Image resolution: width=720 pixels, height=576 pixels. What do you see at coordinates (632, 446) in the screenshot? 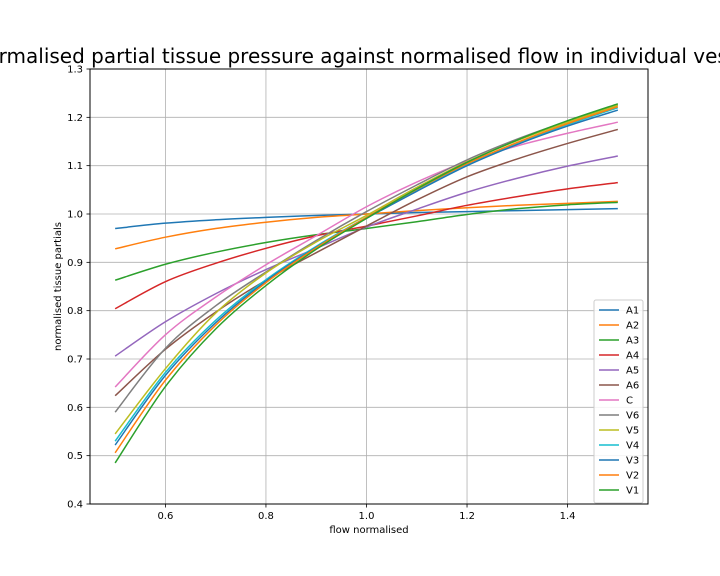
I see `legend-label: V4` at bounding box center [632, 446].